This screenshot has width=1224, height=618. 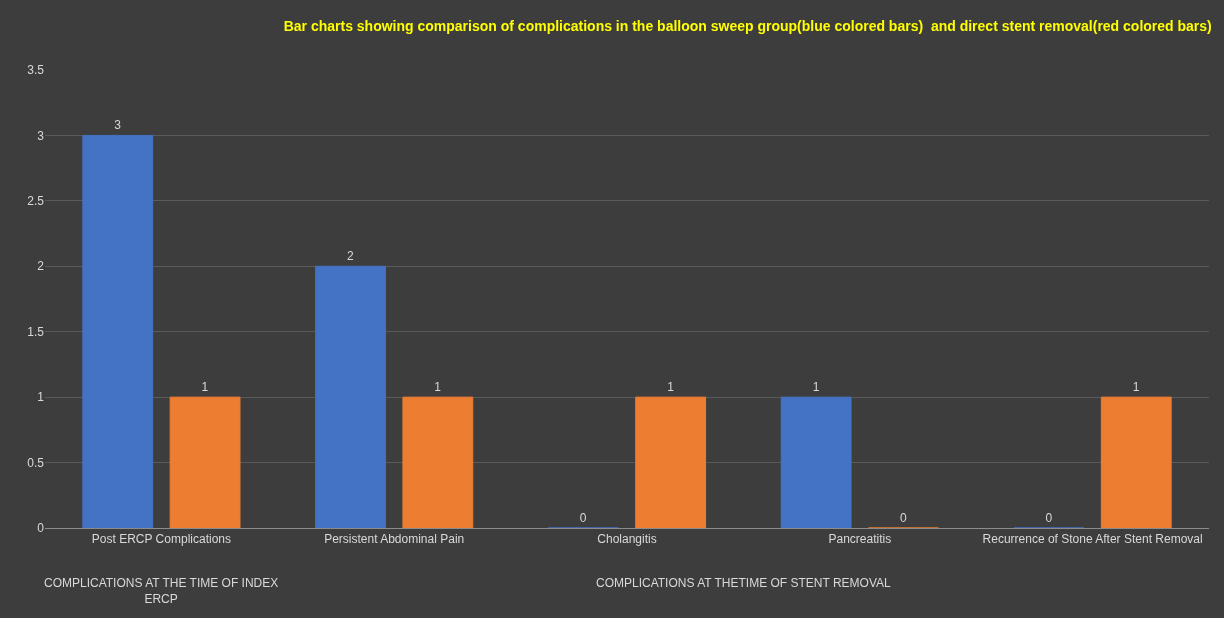 What do you see at coordinates (1092, 539) in the screenshot?
I see `x-tick-label: Recurrence of Stone After Stent Removal` at bounding box center [1092, 539].